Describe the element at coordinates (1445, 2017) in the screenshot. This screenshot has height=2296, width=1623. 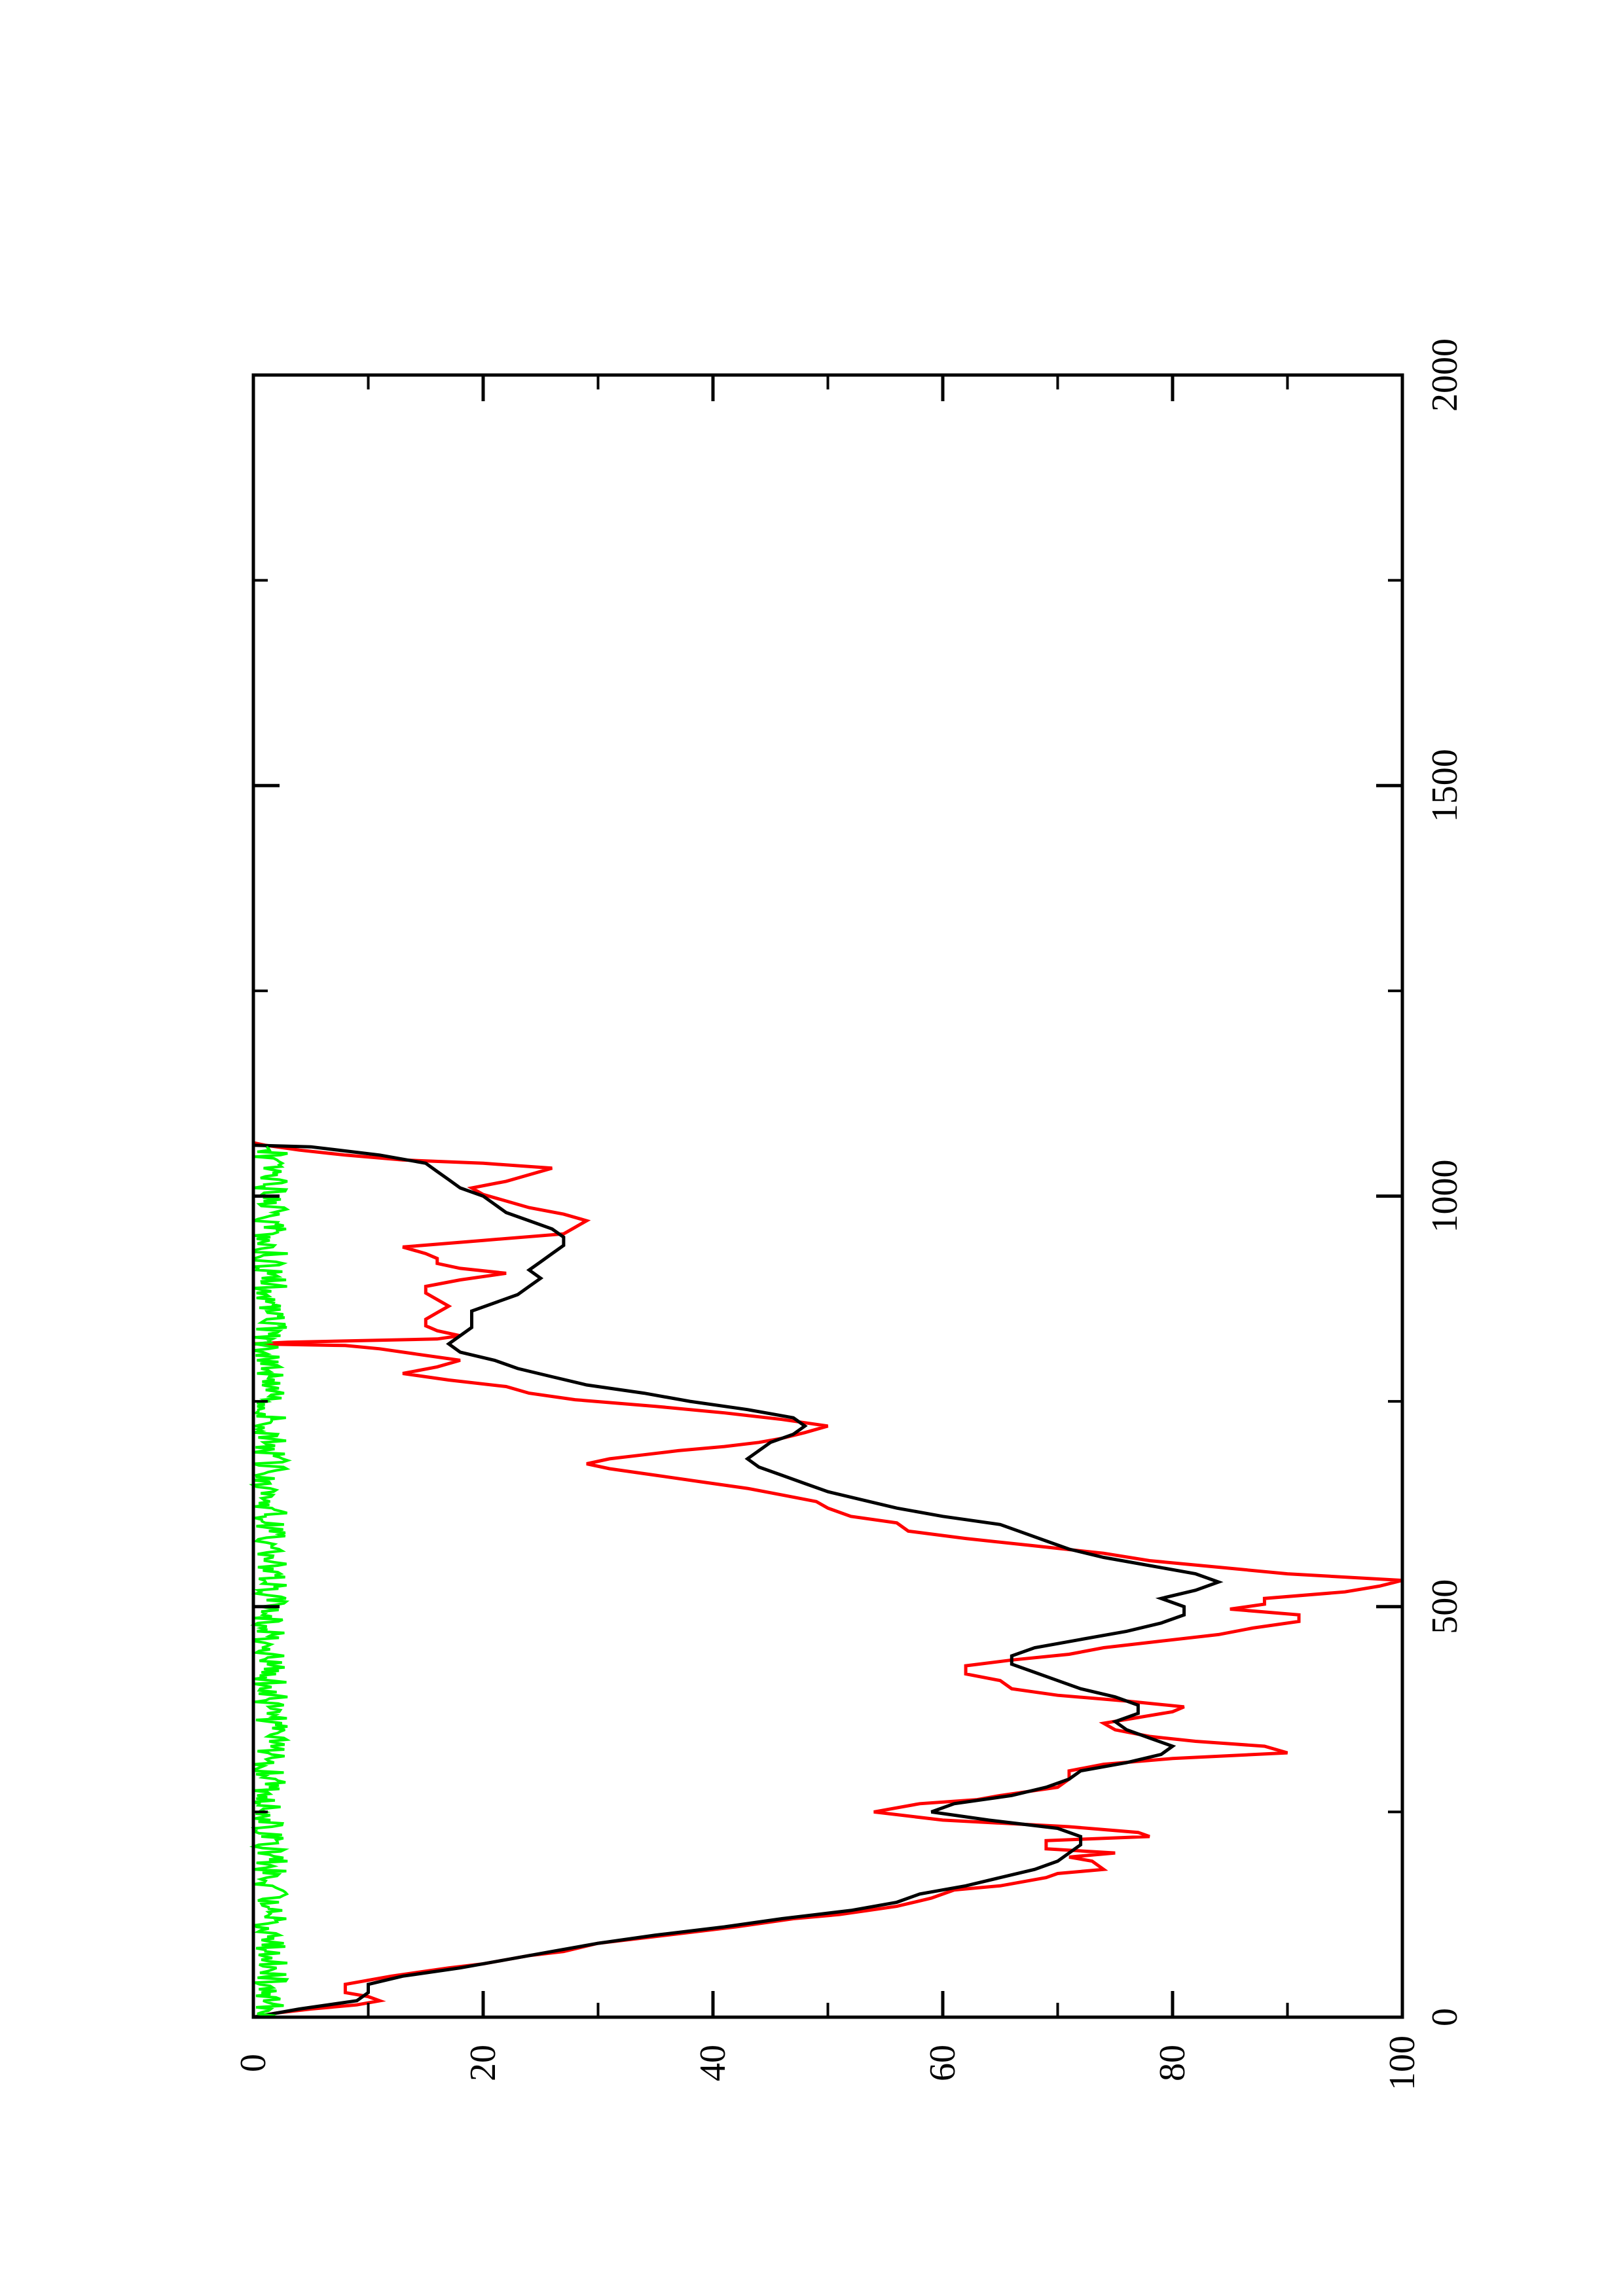
I see `x-tick-label: 0` at that location.